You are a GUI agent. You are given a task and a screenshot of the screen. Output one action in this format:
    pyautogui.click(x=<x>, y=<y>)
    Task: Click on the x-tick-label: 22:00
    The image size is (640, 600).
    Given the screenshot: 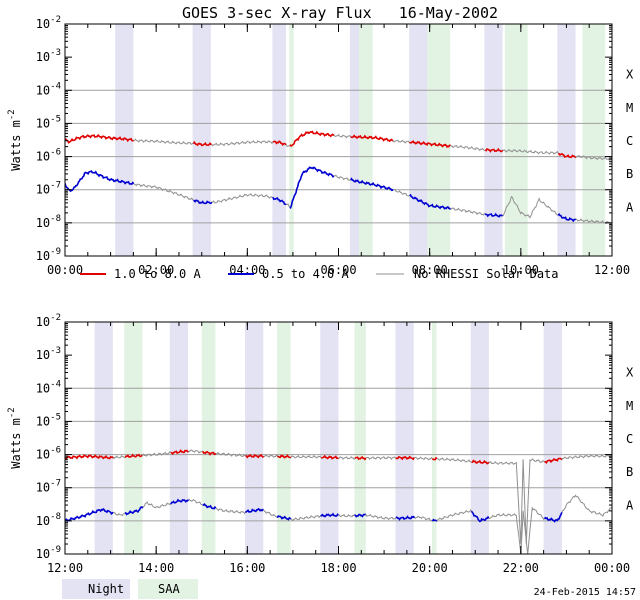 What is the action you would take?
    pyautogui.click(x=521, y=568)
    